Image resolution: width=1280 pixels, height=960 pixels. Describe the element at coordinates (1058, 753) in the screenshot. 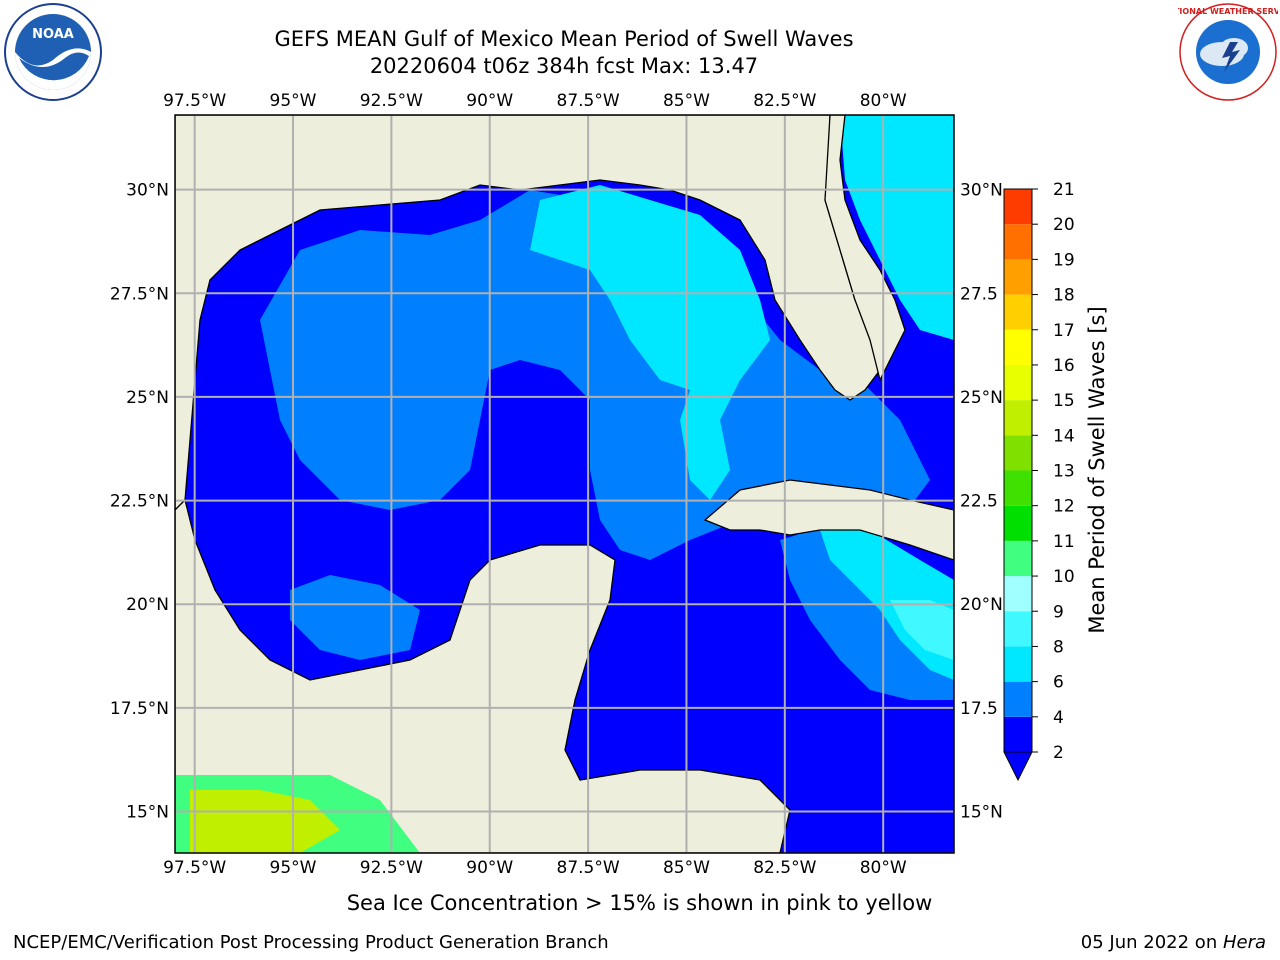

I see `colorbar-tick-label: 2` at that location.